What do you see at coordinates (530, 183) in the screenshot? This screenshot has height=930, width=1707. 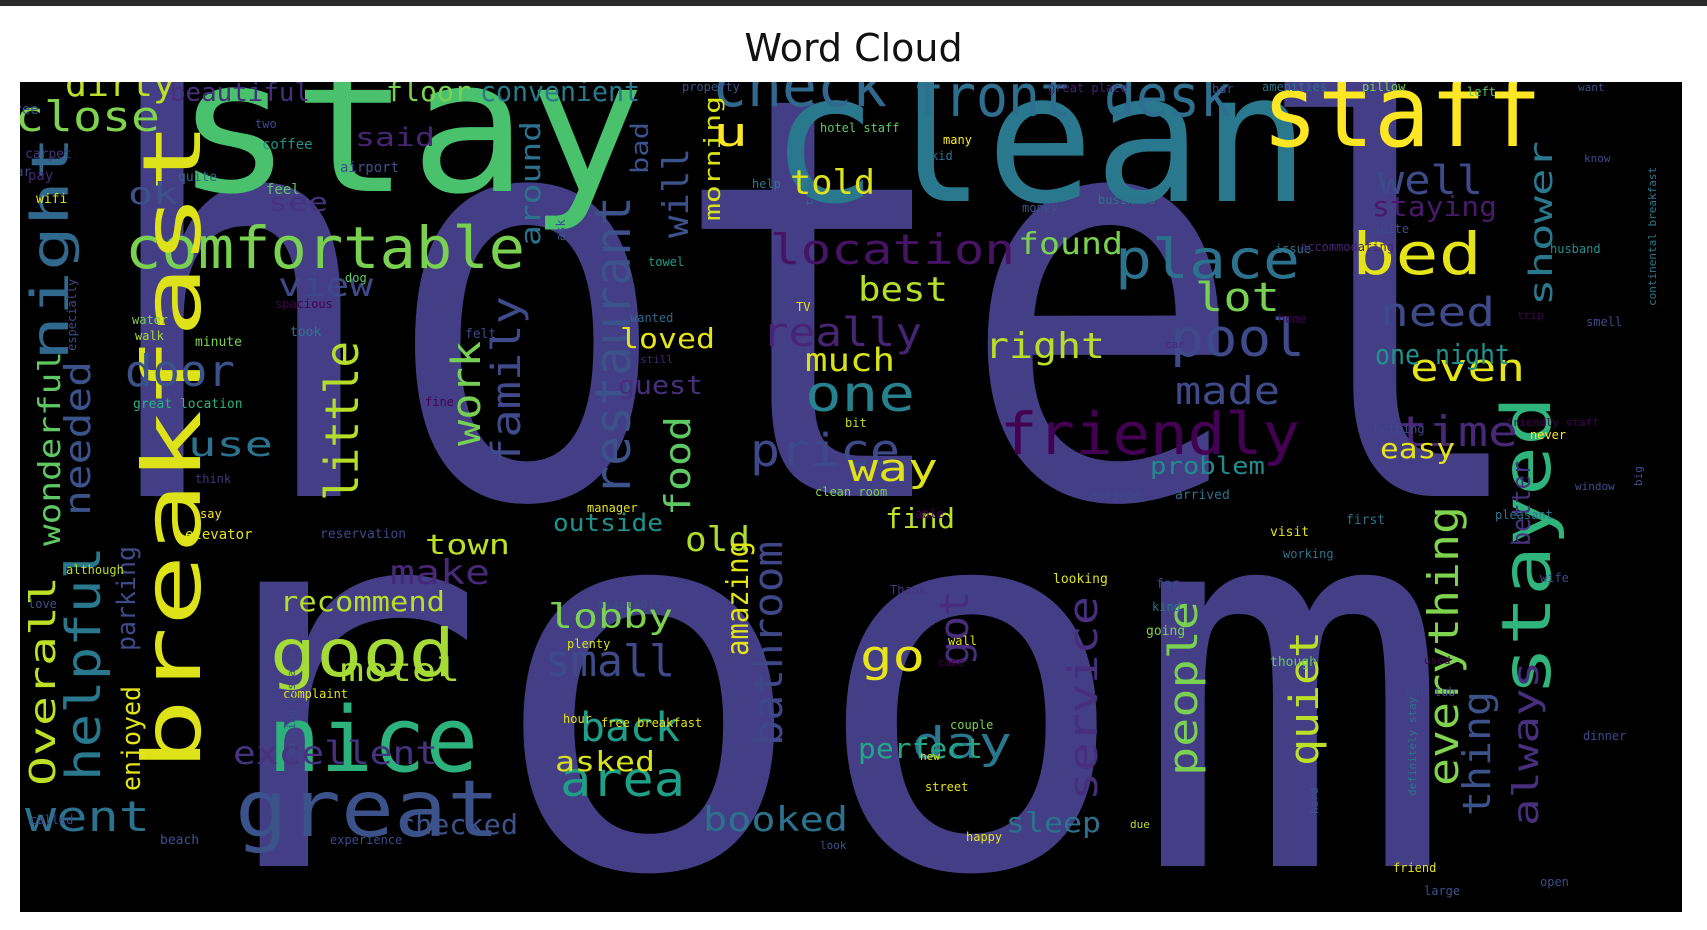 I see `word-around: around` at bounding box center [530, 183].